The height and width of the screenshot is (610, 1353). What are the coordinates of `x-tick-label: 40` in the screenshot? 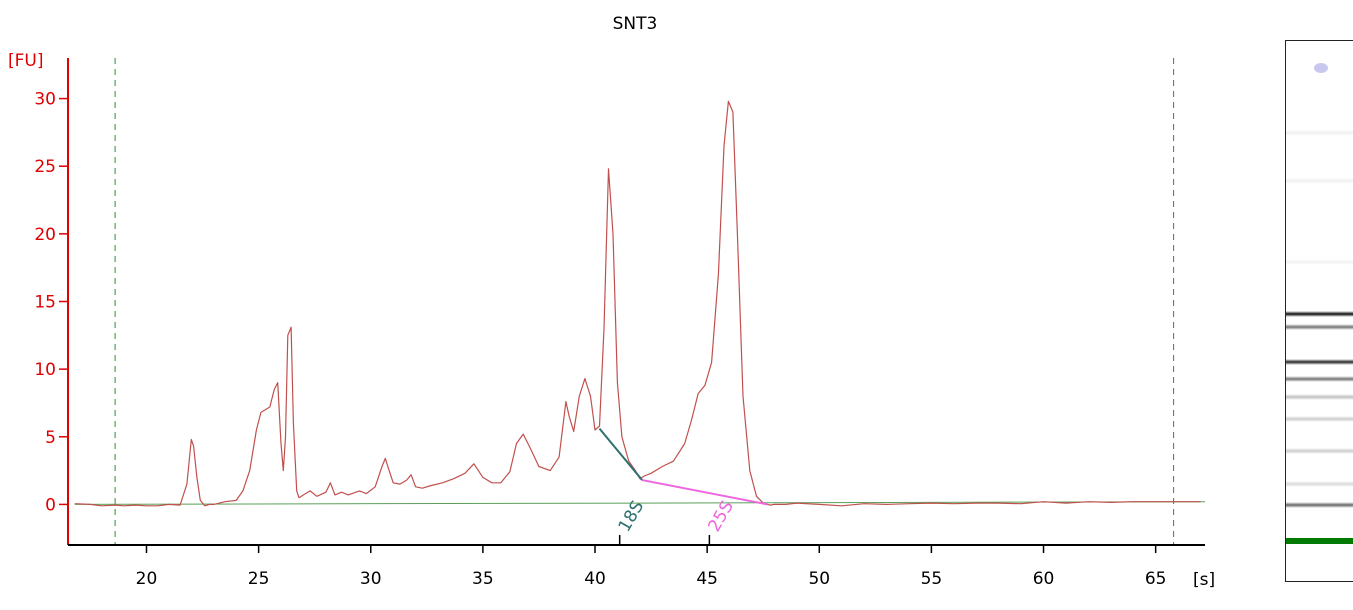 It's located at (595, 579).